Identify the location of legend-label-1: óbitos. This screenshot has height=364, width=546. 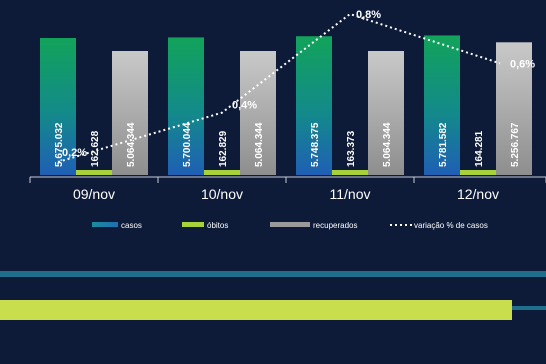
(217, 225).